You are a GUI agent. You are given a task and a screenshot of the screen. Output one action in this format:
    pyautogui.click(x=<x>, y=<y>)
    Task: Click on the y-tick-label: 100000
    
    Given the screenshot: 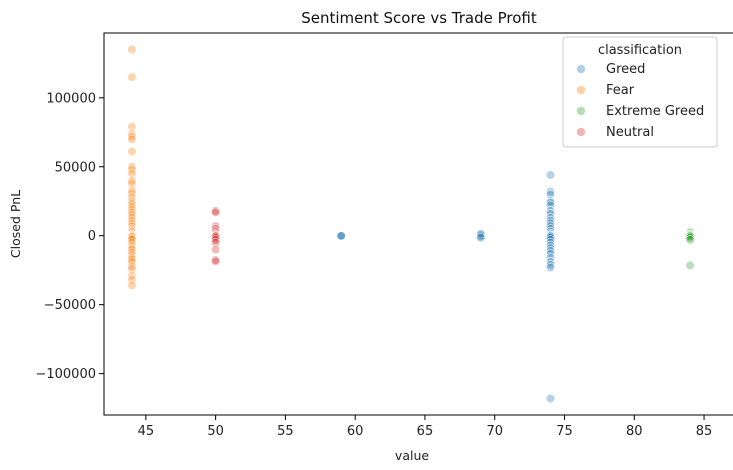 What is the action you would take?
    pyautogui.click(x=71, y=98)
    